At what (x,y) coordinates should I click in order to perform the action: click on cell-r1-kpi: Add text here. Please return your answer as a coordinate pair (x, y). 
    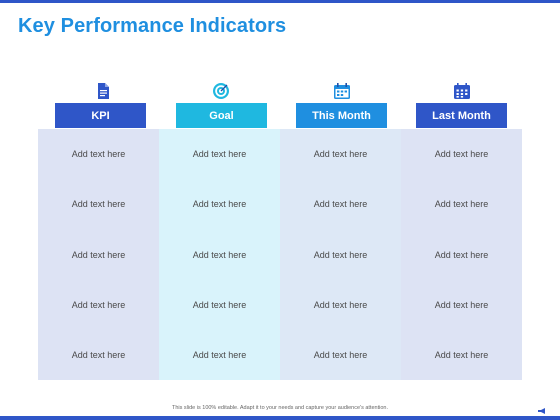
    Looking at the image, I should click on (98, 154).